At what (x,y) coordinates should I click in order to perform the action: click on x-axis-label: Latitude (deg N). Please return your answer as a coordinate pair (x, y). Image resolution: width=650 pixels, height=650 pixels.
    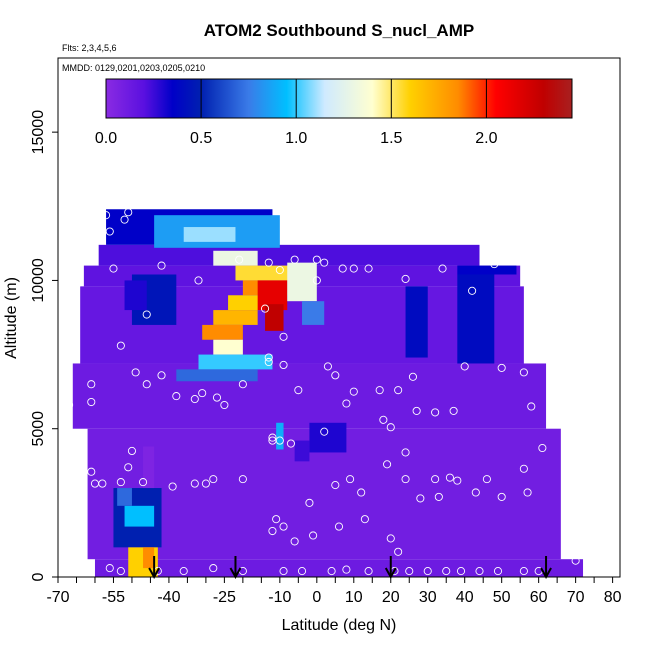
    Looking at the image, I should click on (339, 625).